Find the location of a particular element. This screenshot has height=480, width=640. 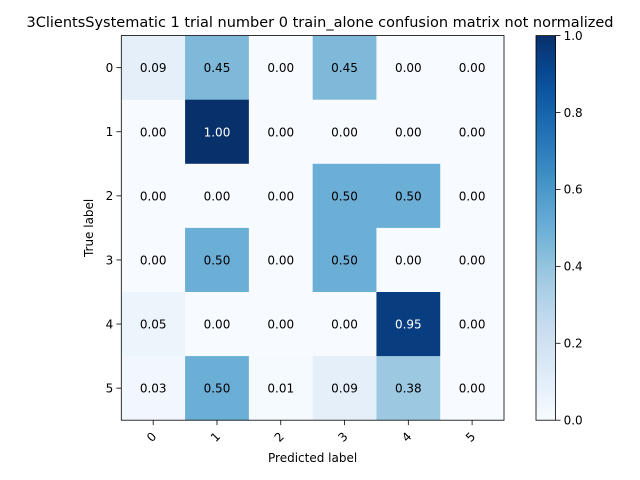

colorbar-frame is located at coordinates (546, 228).